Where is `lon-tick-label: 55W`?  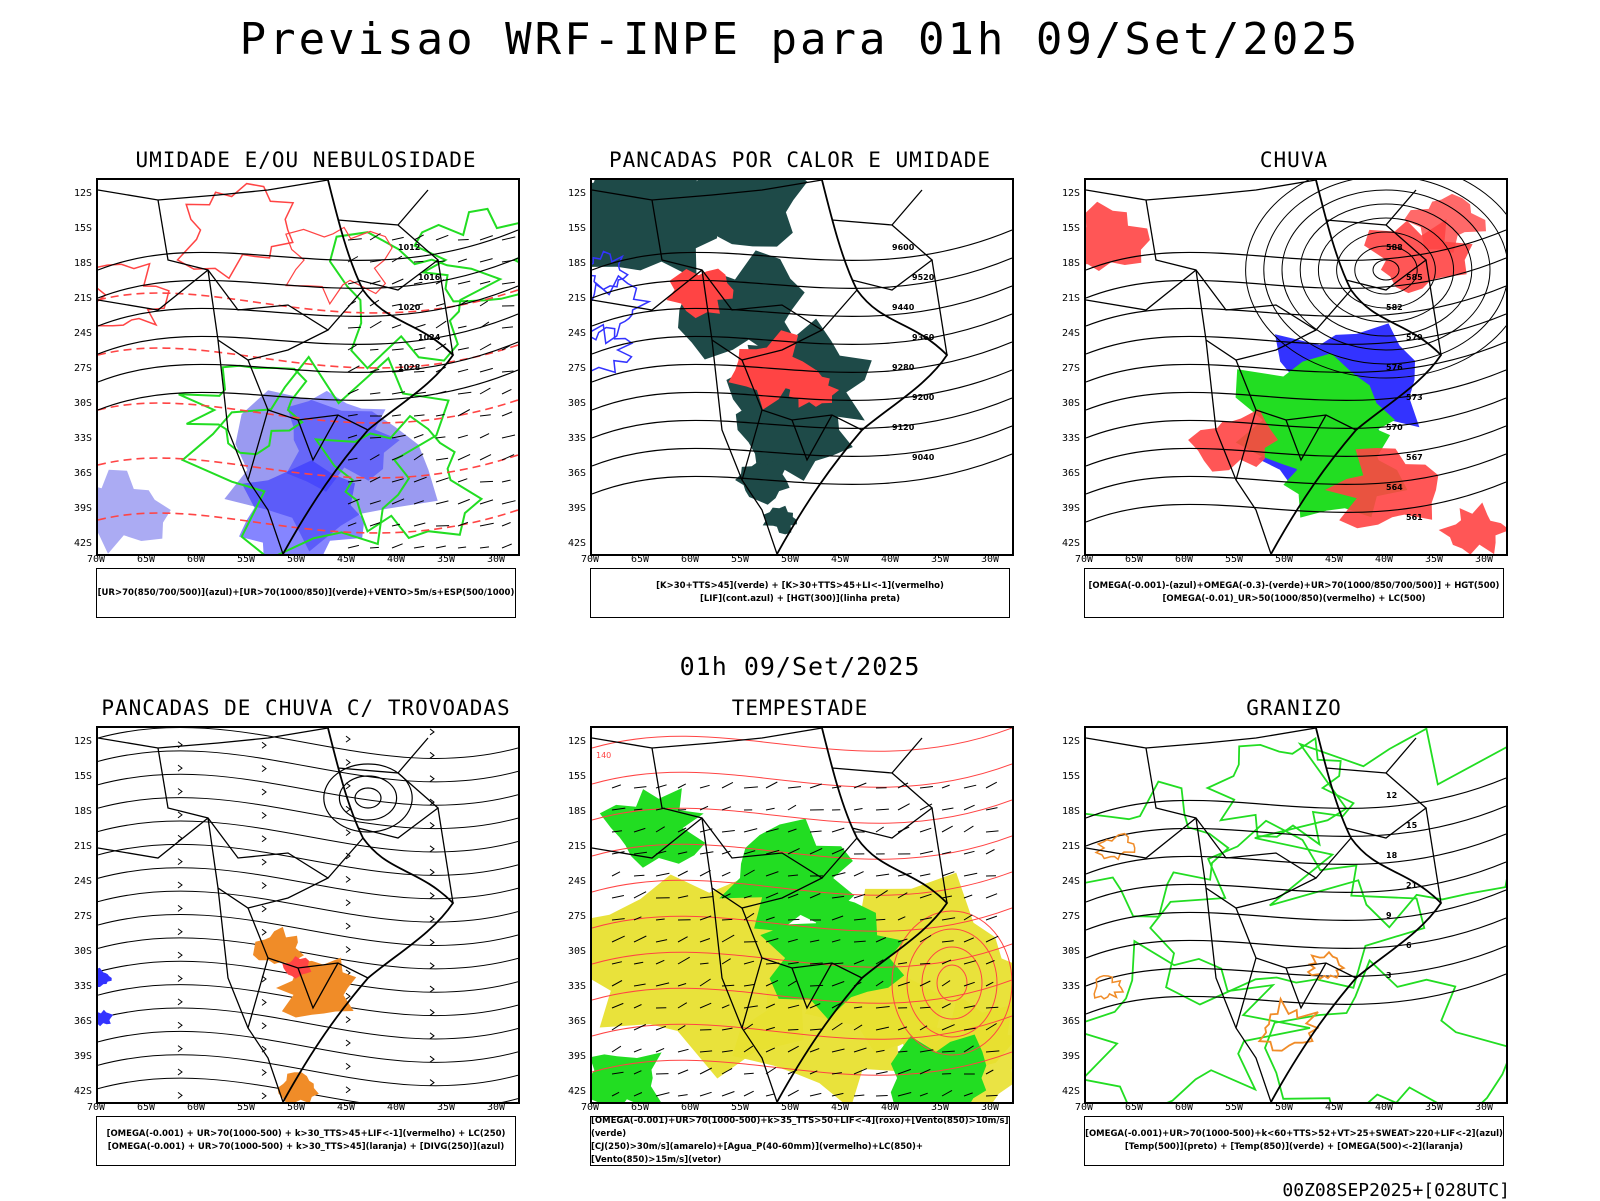
lon-tick-label: 55W is located at coordinates (246, 1107).